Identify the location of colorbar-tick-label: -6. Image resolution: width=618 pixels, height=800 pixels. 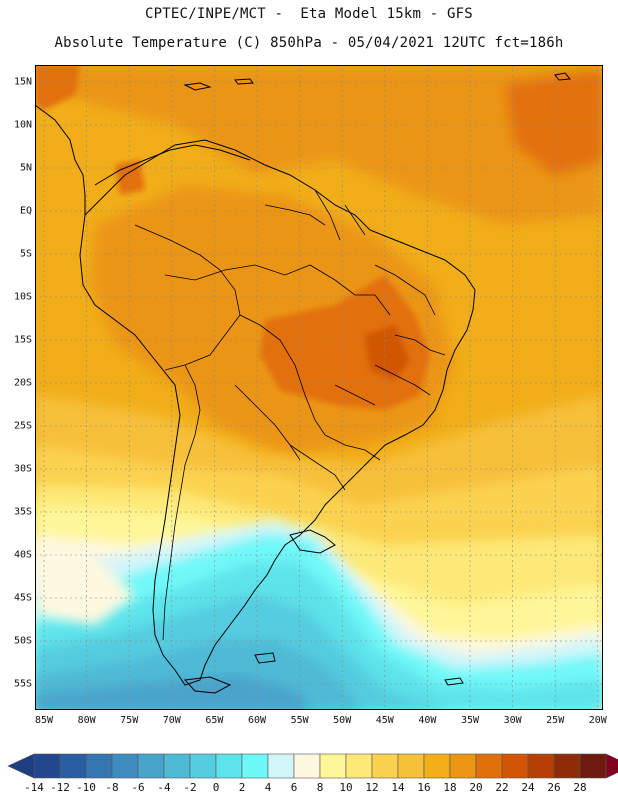
(138, 787).